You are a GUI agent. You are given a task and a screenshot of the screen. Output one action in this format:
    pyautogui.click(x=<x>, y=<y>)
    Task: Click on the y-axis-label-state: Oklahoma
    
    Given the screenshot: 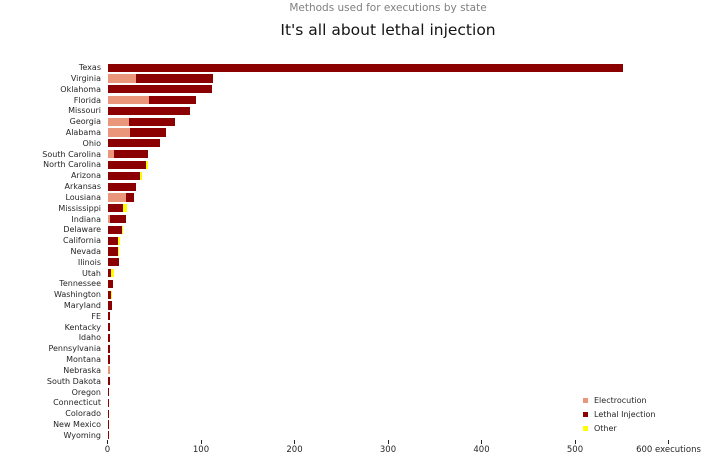 What is the action you would take?
    pyautogui.click(x=80, y=89)
    